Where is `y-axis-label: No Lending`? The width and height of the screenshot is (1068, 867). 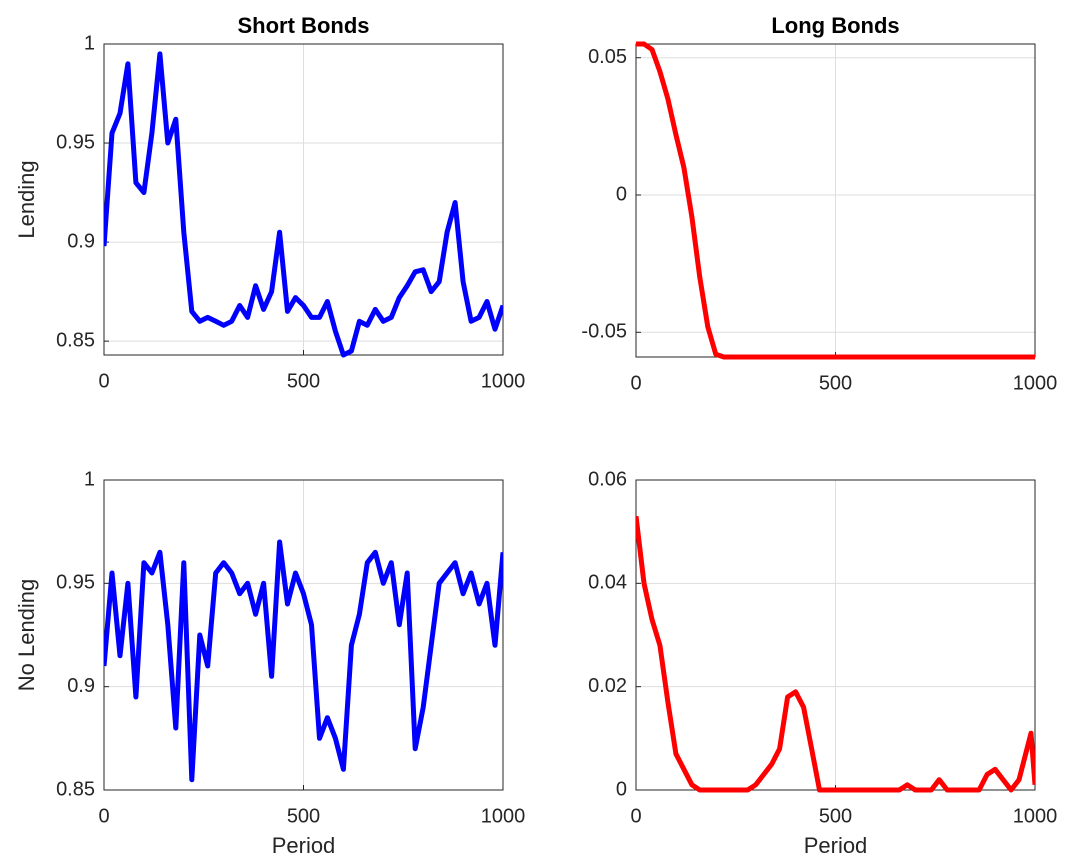
y-axis-label: No Lending is located at coordinates (26, 635).